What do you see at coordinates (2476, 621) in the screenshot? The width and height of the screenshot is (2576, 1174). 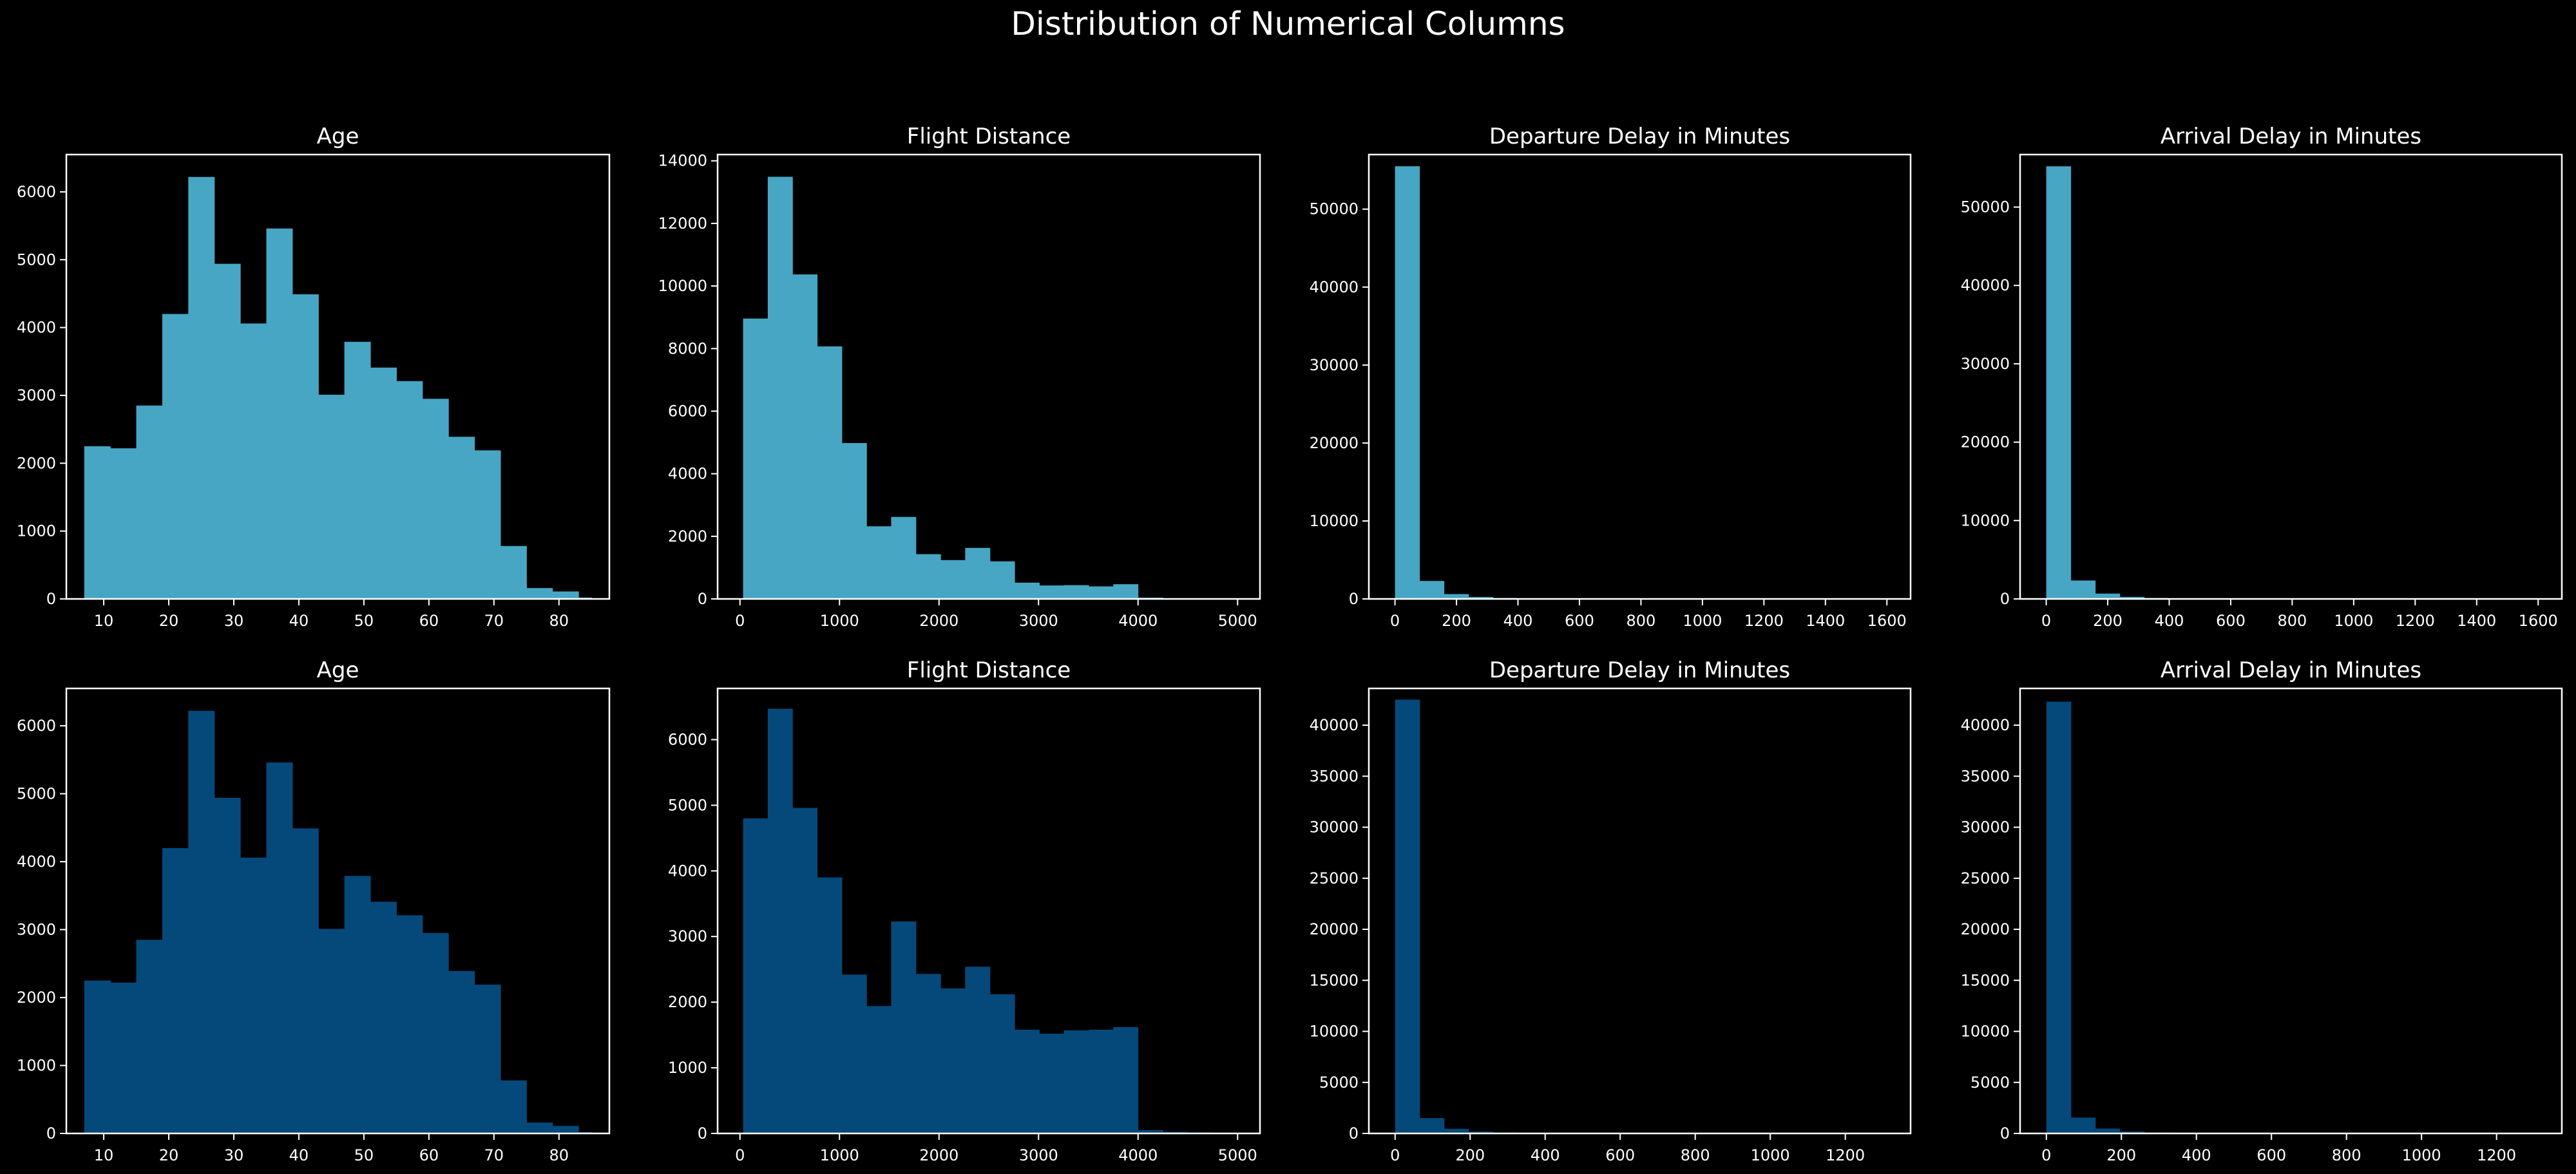 I see `x-tick-label: 1400` at bounding box center [2476, 621].